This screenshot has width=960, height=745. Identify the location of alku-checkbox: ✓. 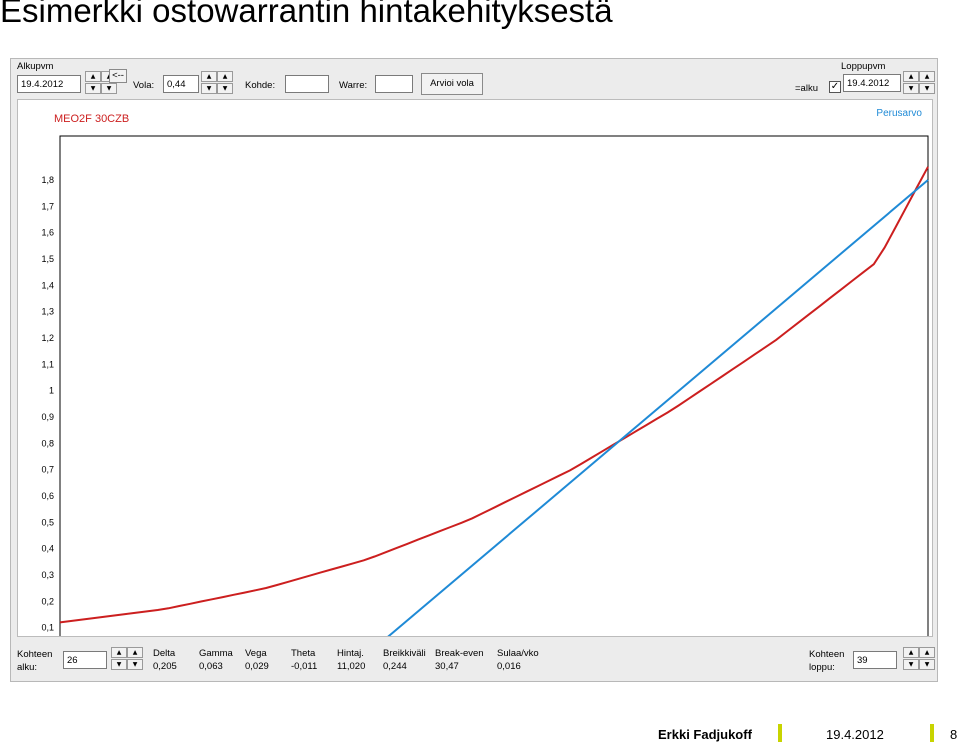
(835, 87).